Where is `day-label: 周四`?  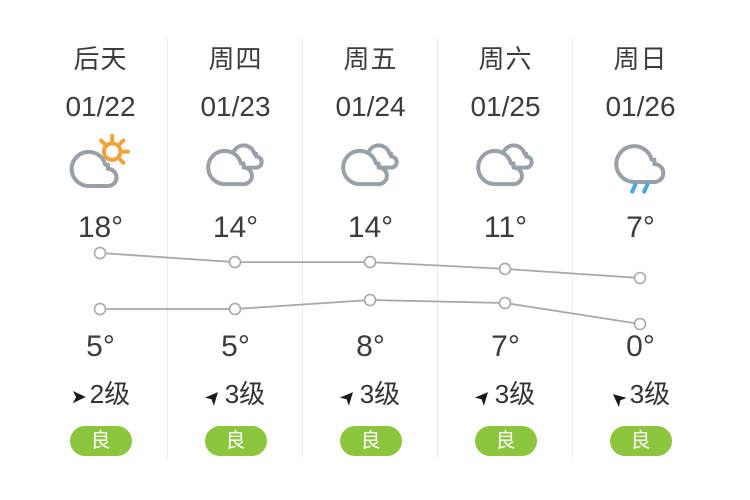 day-label: 周四 is located at coordinates (235, 59).